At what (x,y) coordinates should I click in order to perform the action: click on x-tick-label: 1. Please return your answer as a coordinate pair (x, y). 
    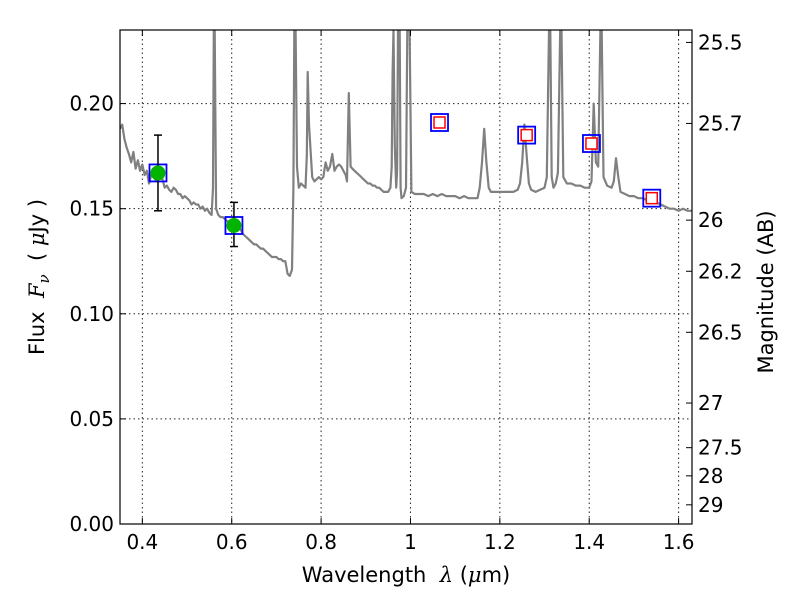
    Looking at the image, I should click on (410, 542).